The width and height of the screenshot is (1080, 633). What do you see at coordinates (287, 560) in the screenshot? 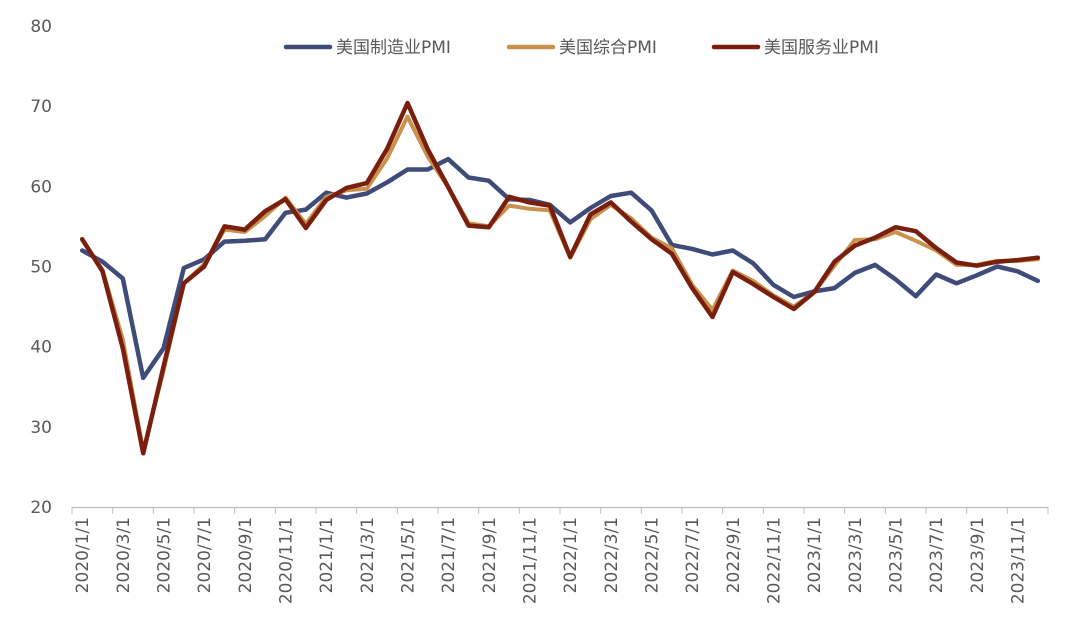
I see `x-tick-label: 2020/11/1` at bounding box center [287, 560].